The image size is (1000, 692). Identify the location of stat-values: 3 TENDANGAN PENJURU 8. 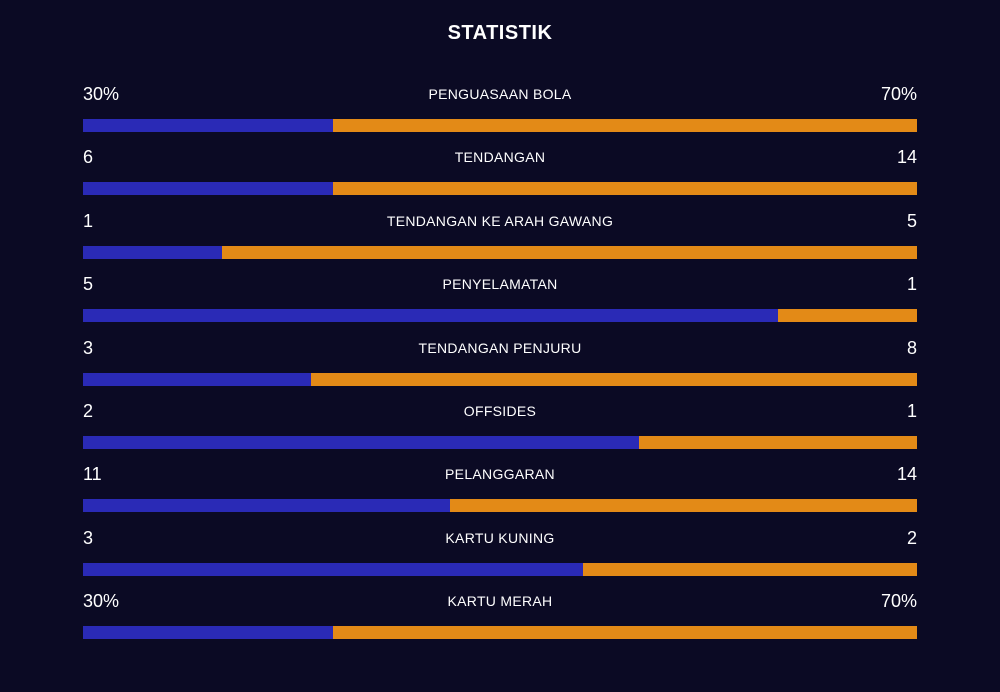
(500, 348).